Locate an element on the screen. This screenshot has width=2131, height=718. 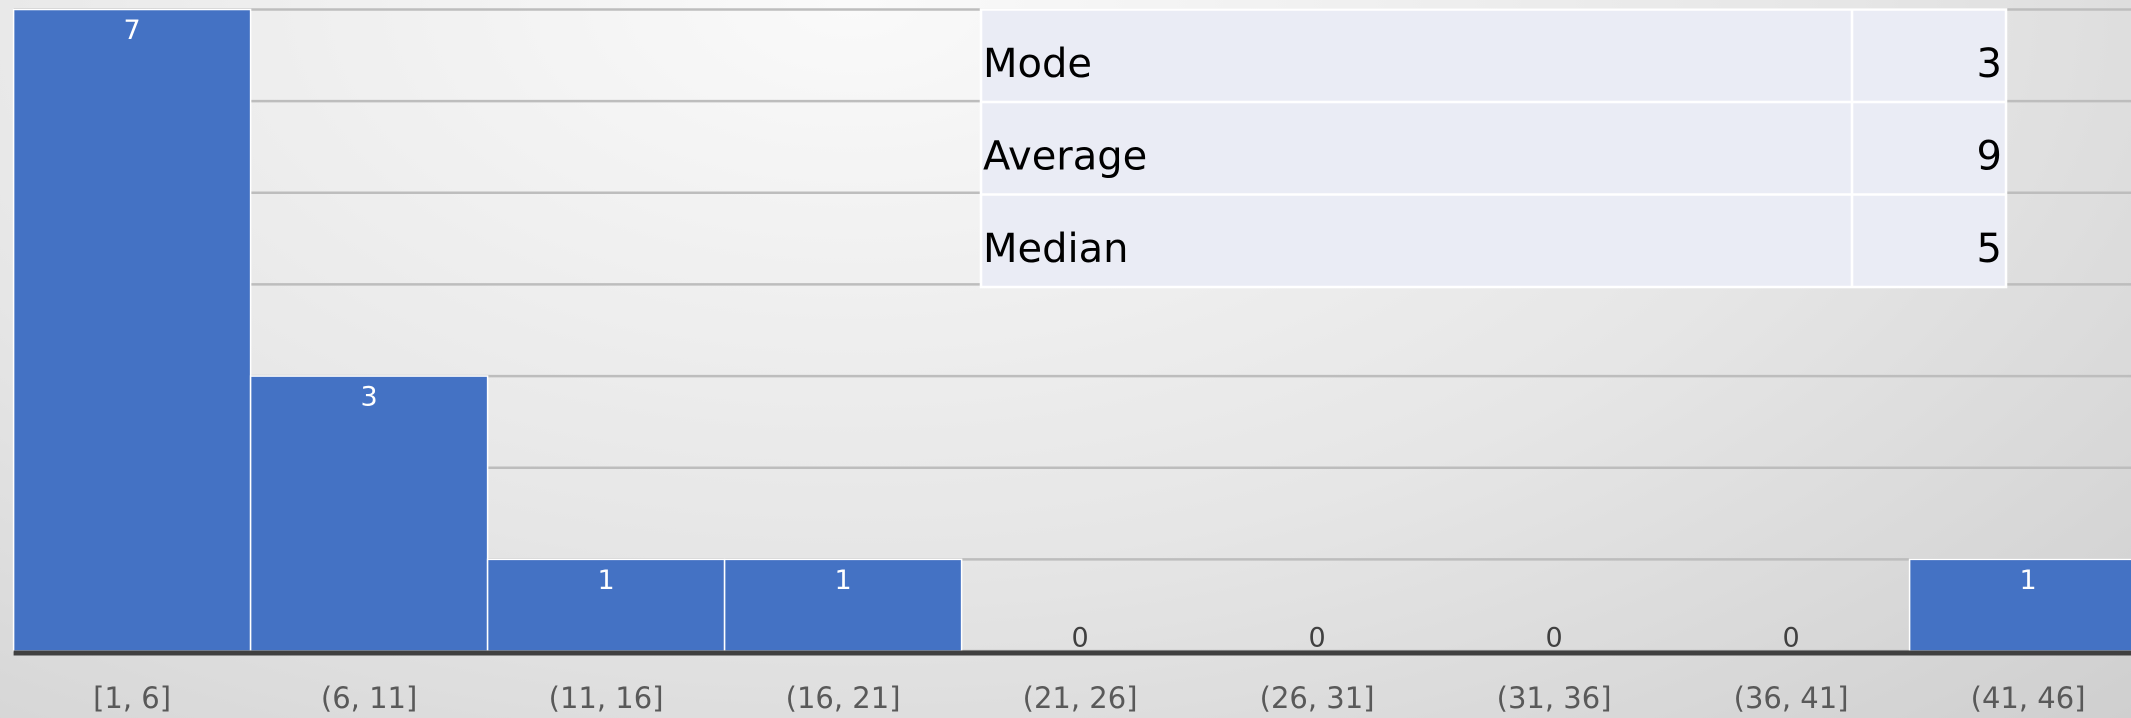
table-value: 3 is located at coordinates (1989, 64).